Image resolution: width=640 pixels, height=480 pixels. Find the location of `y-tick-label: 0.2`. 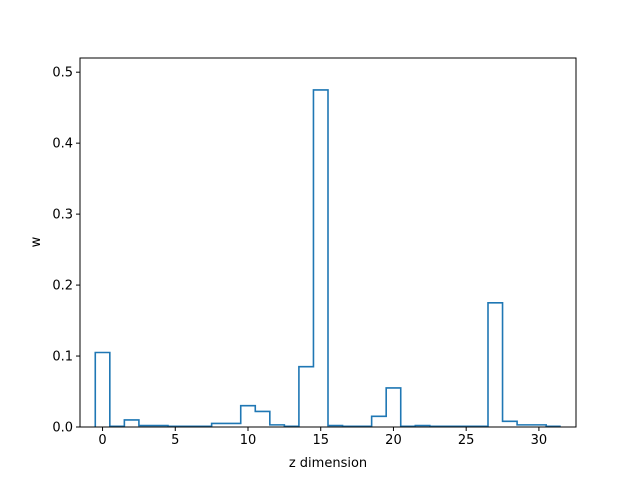

y-tick-label: 0.2 is located at coordinates (62, 286).